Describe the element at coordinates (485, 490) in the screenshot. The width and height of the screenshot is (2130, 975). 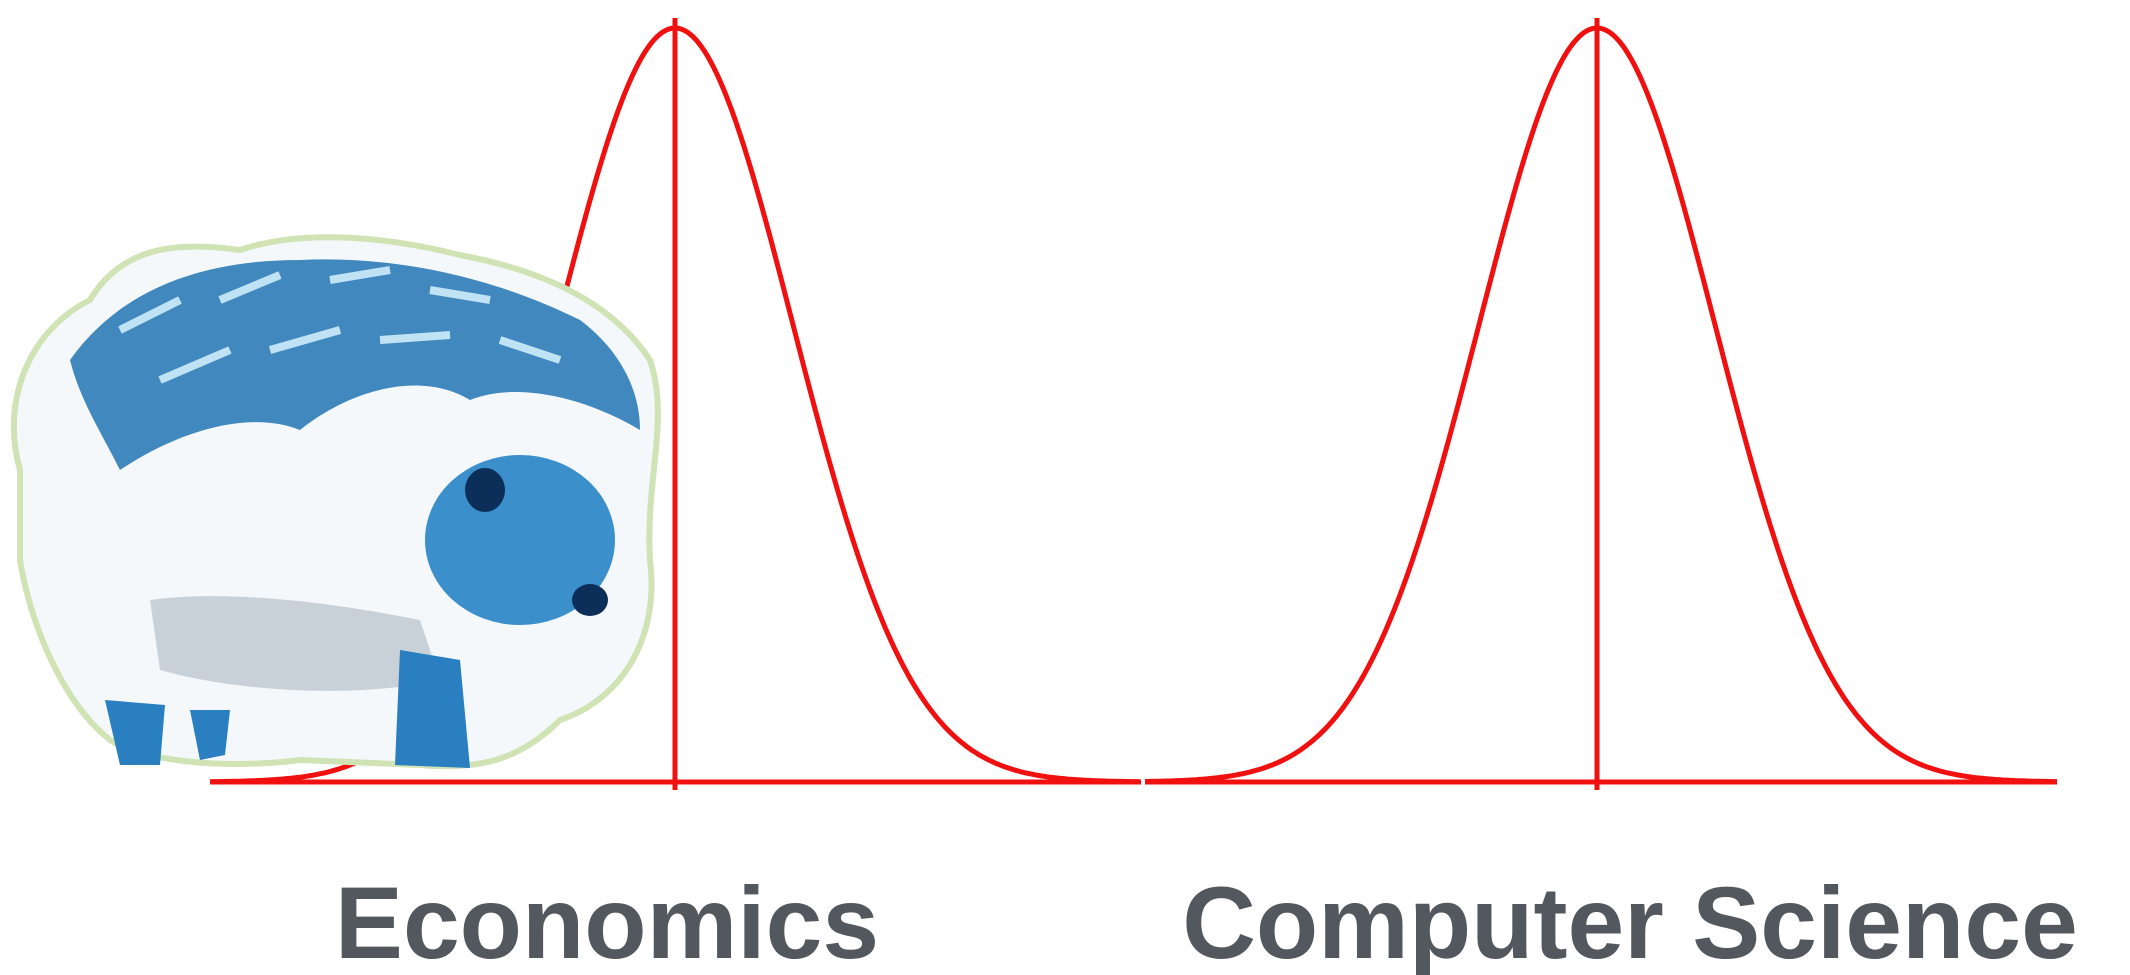
I see `hedgehog-eye` at that location.